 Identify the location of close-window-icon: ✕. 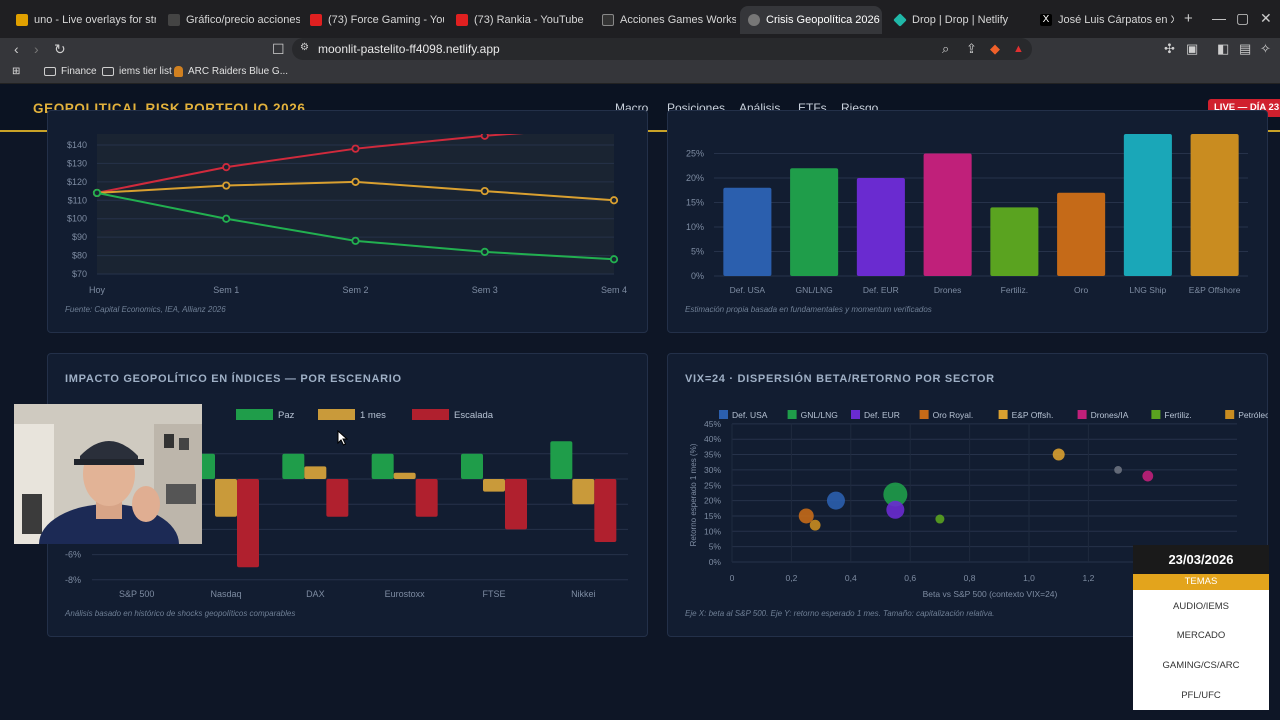
(1266, 18).